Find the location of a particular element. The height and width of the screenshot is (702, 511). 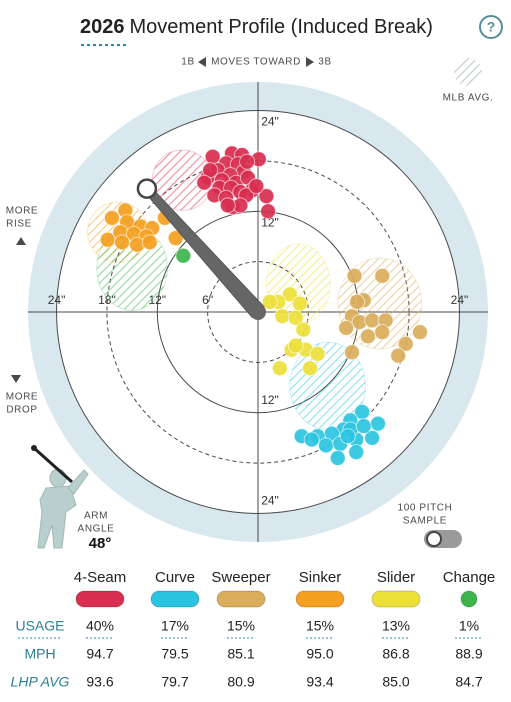

help-icon is located at coordinates (491, 27).